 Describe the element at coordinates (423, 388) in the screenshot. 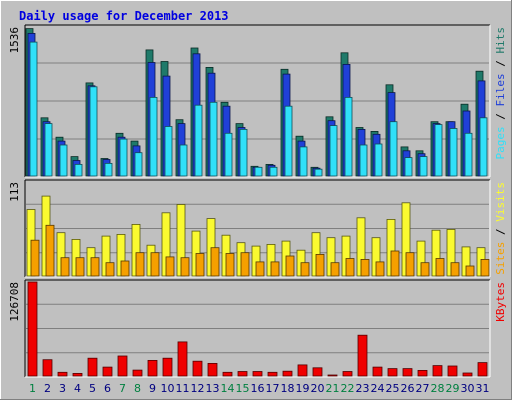

I see `day-label-27: 27` at that location.